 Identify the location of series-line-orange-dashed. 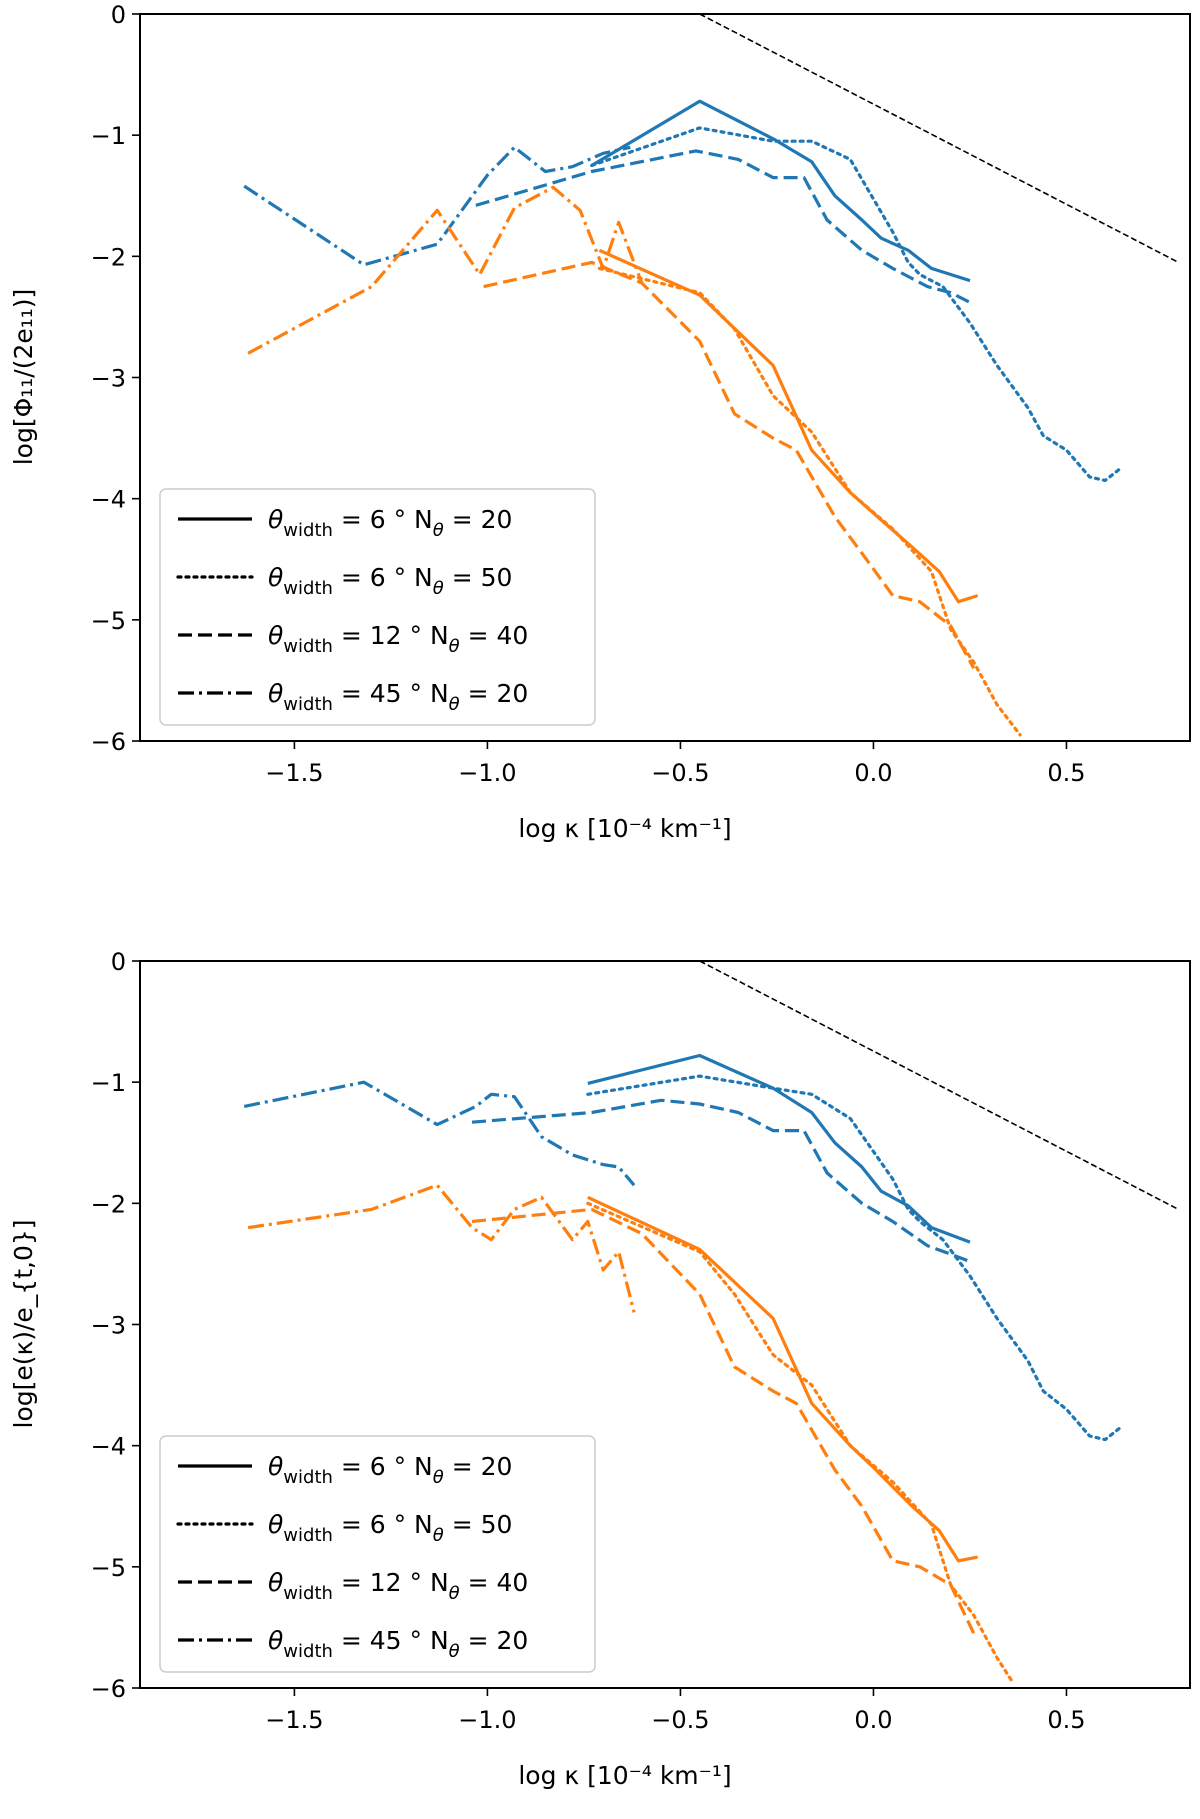
(723, 1421).